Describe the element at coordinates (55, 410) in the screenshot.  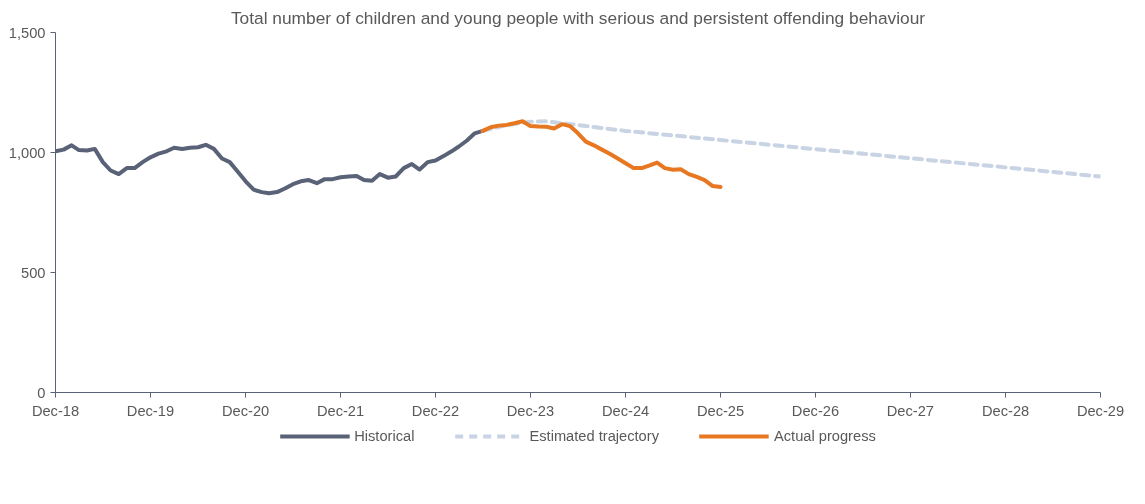
I see `x-tick-label: Dec-18` at that location.